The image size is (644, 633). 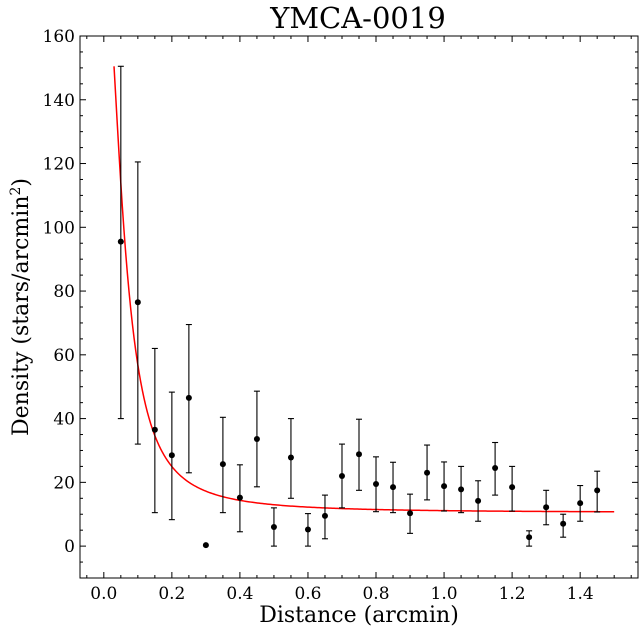 What do you see at coordinates (171, 594) in the screenshot?
I see `x-tick-label: 0.2` at bounding box center [171, 594].